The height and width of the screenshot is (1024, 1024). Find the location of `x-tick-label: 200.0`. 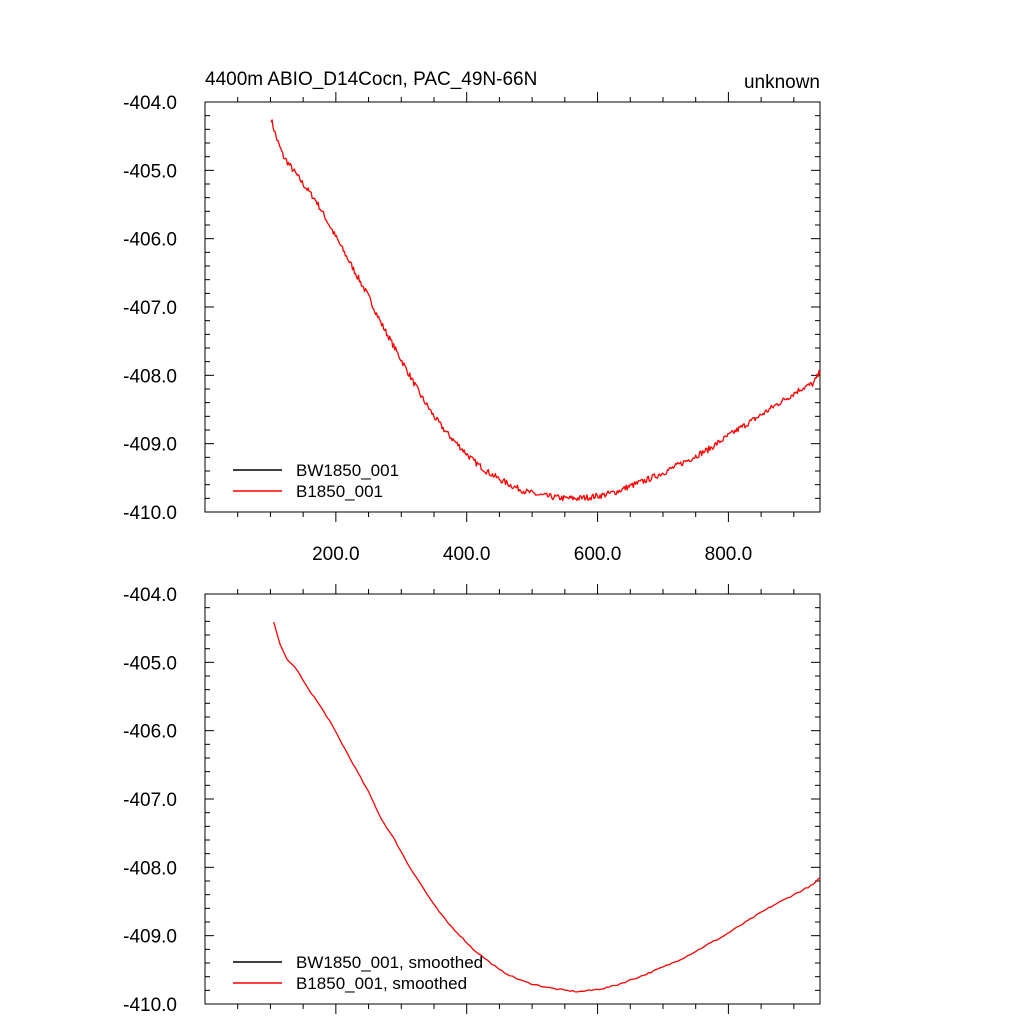

x-tick-label: 200.0 is located at coordinates (336, 554).